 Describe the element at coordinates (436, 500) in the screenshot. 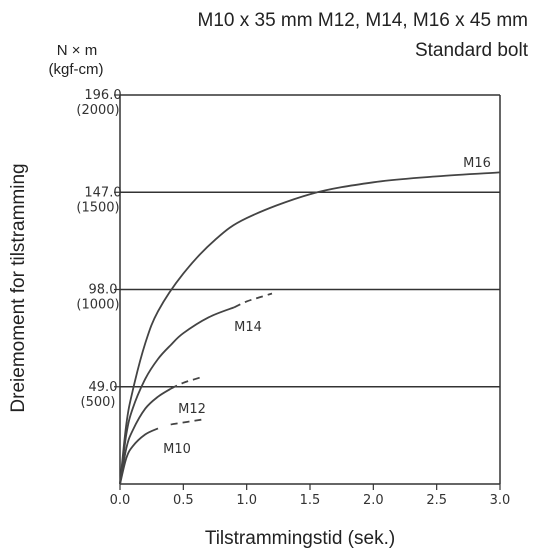

I see `x-tick-label-5: 2.5` at that location.